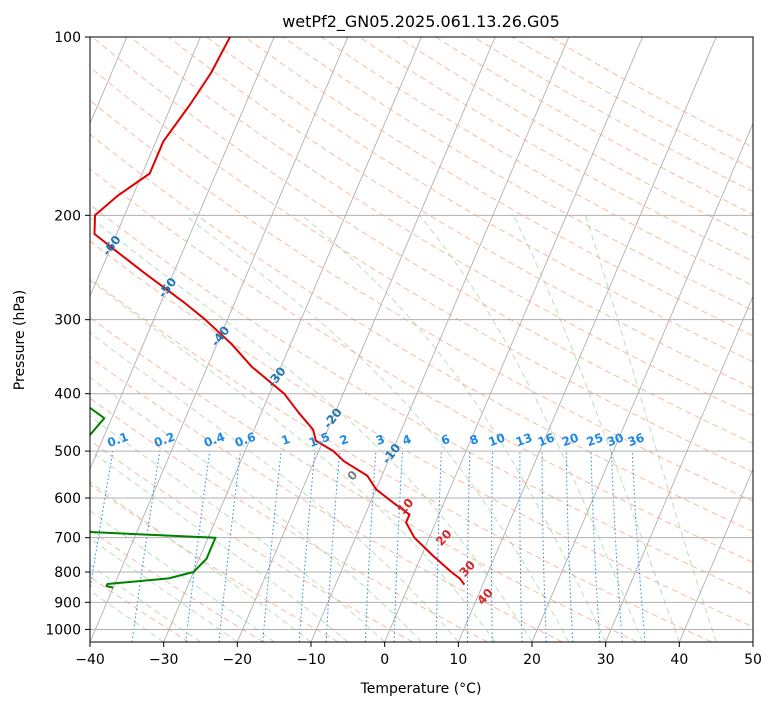 The height and width of the screenshot is (708, 775). I want to click on mixing-ratio-label: 30, so click(615, 439).